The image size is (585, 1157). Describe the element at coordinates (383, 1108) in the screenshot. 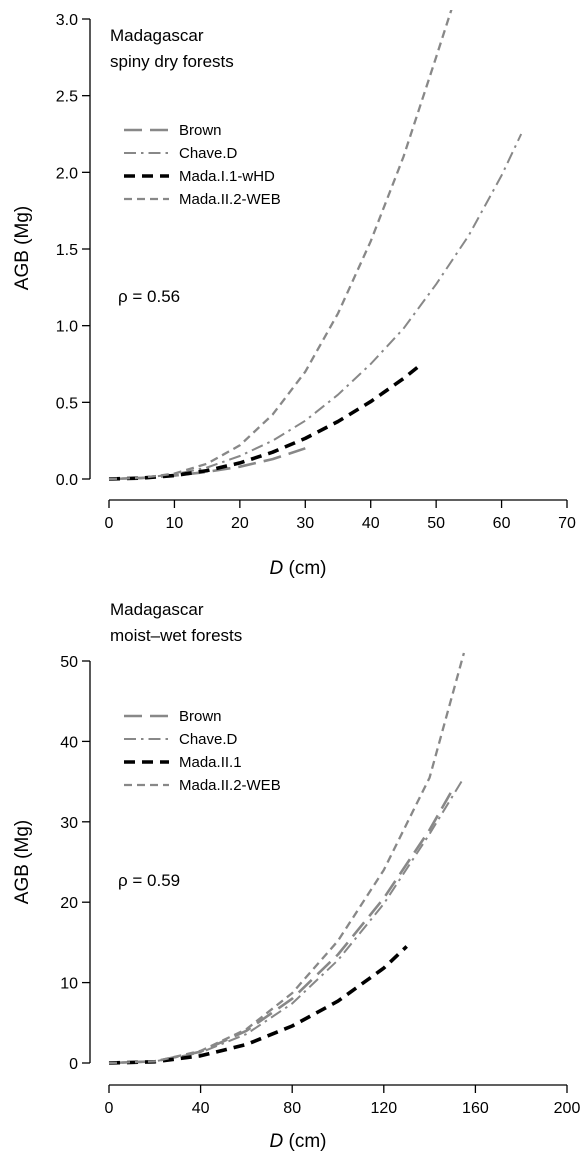

I see `x-tick-label: 120` at that location.